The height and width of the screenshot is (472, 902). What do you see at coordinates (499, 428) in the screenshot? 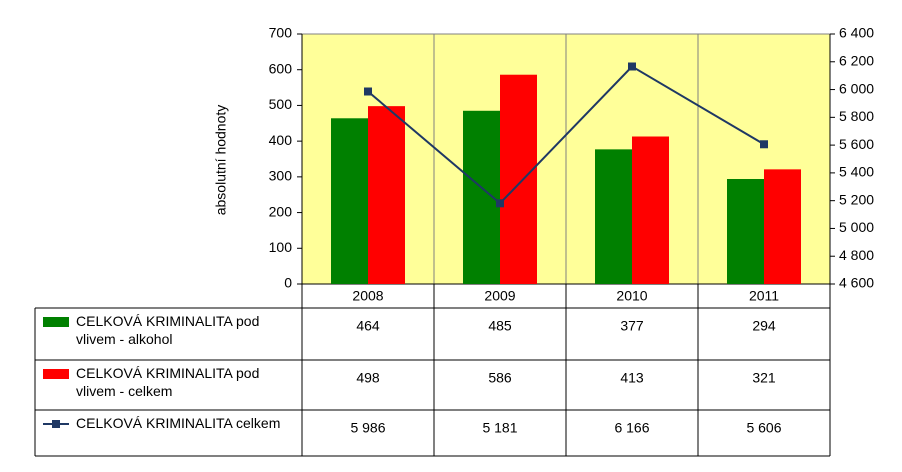
I see `table-value: 5 181` at bounding box center [499, 428].